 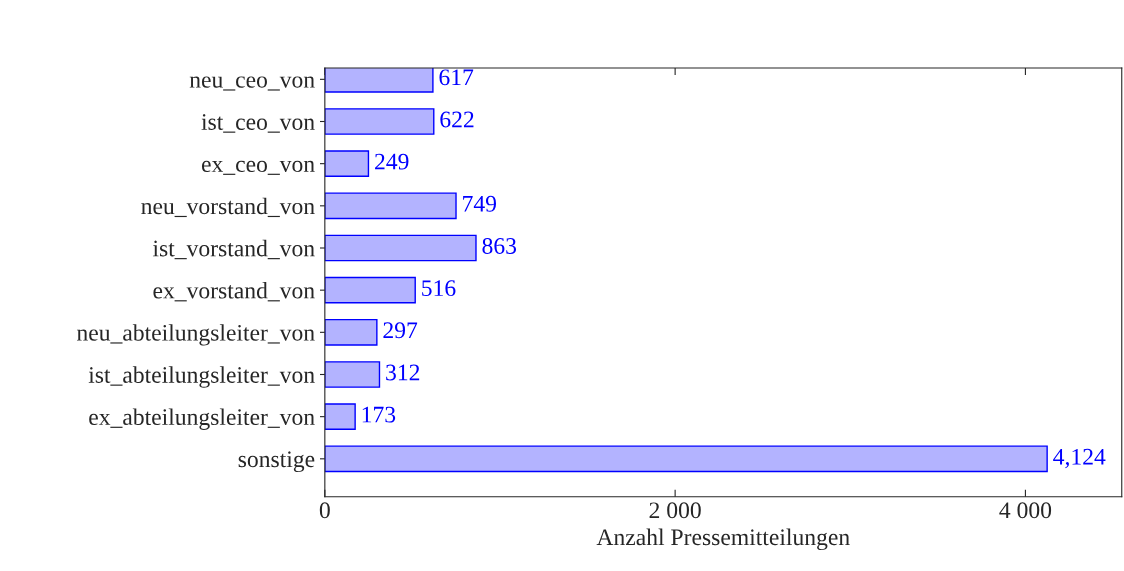 I want to click on data-label: 863, so click(x=499, y=245).